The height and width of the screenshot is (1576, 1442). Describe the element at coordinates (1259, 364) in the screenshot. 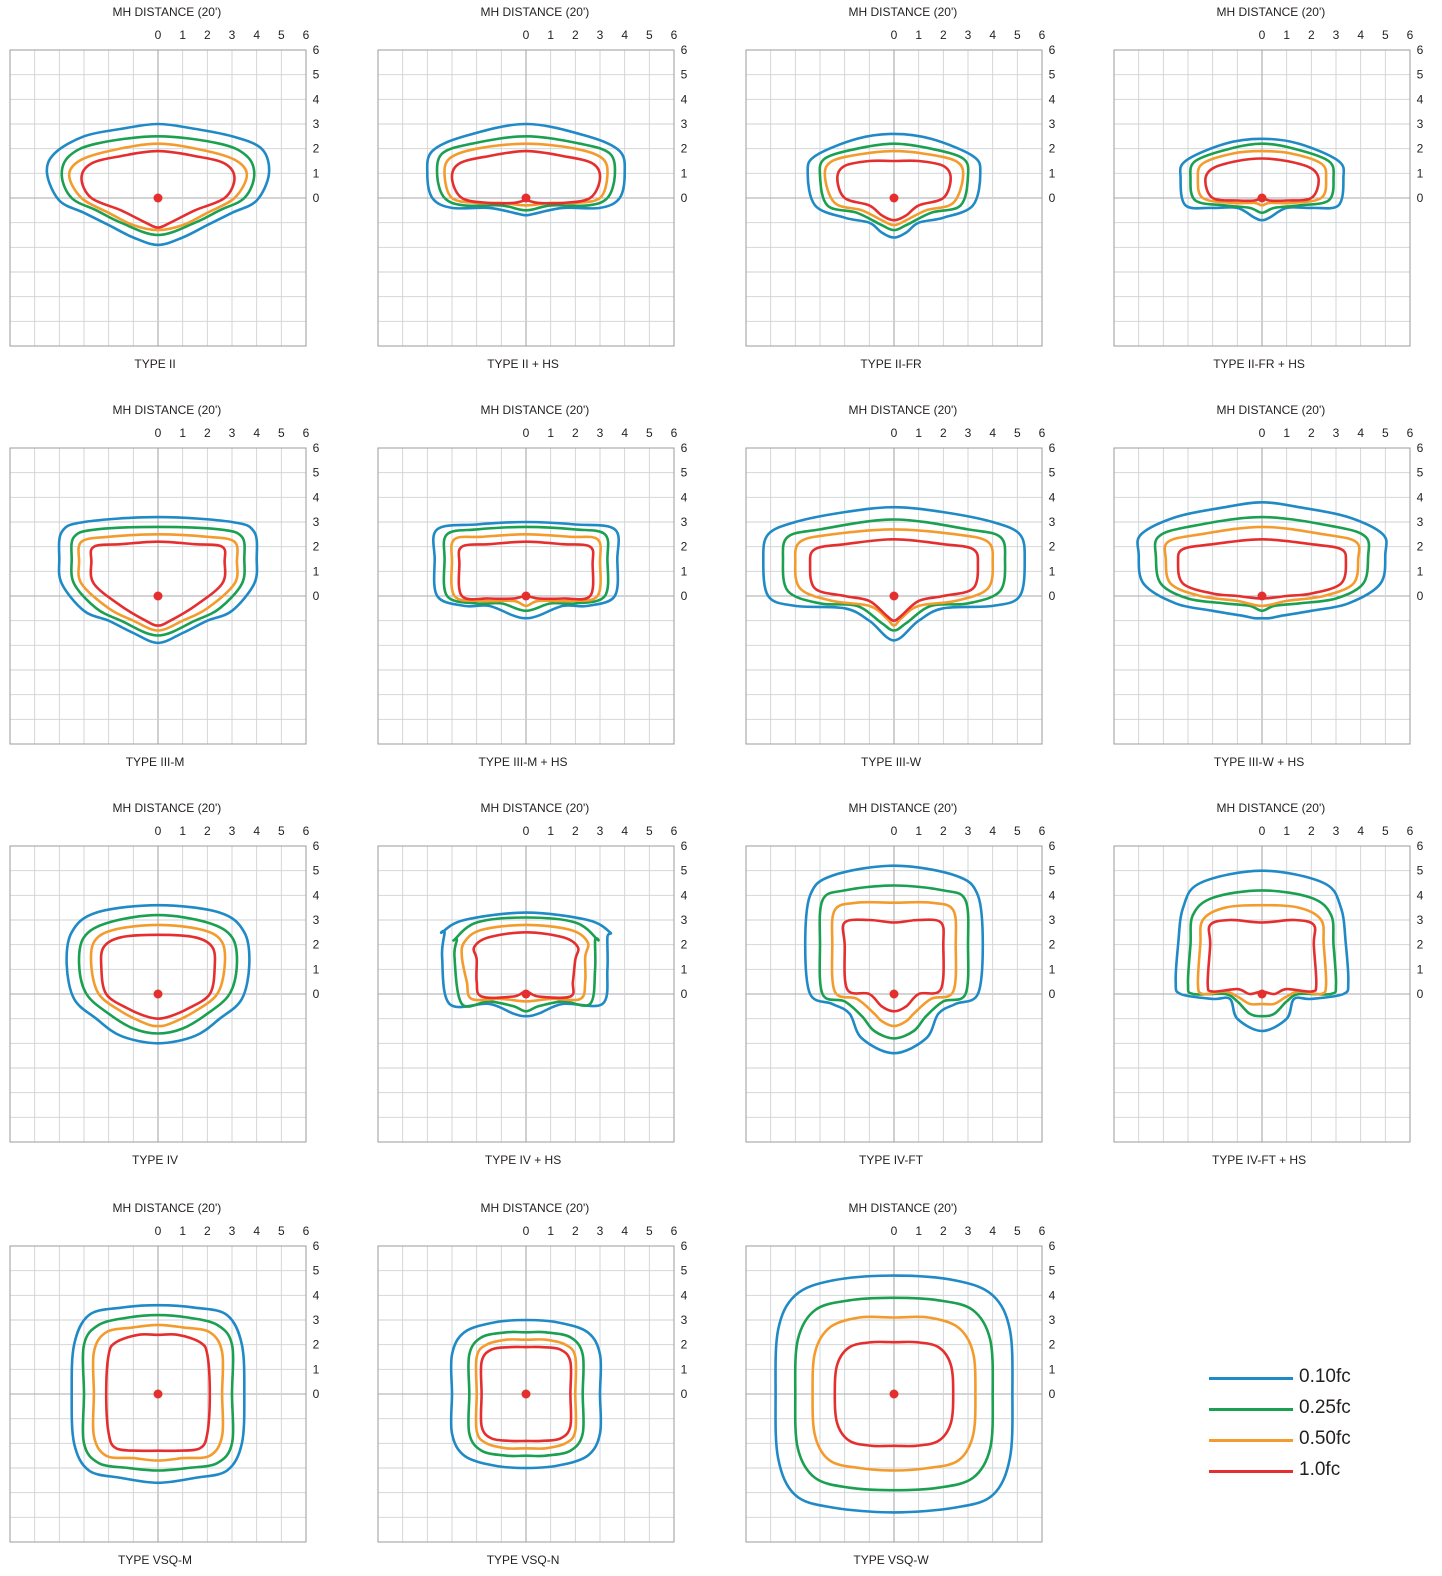

I see `plot-title: TYPE II-FR + HS` at that location.